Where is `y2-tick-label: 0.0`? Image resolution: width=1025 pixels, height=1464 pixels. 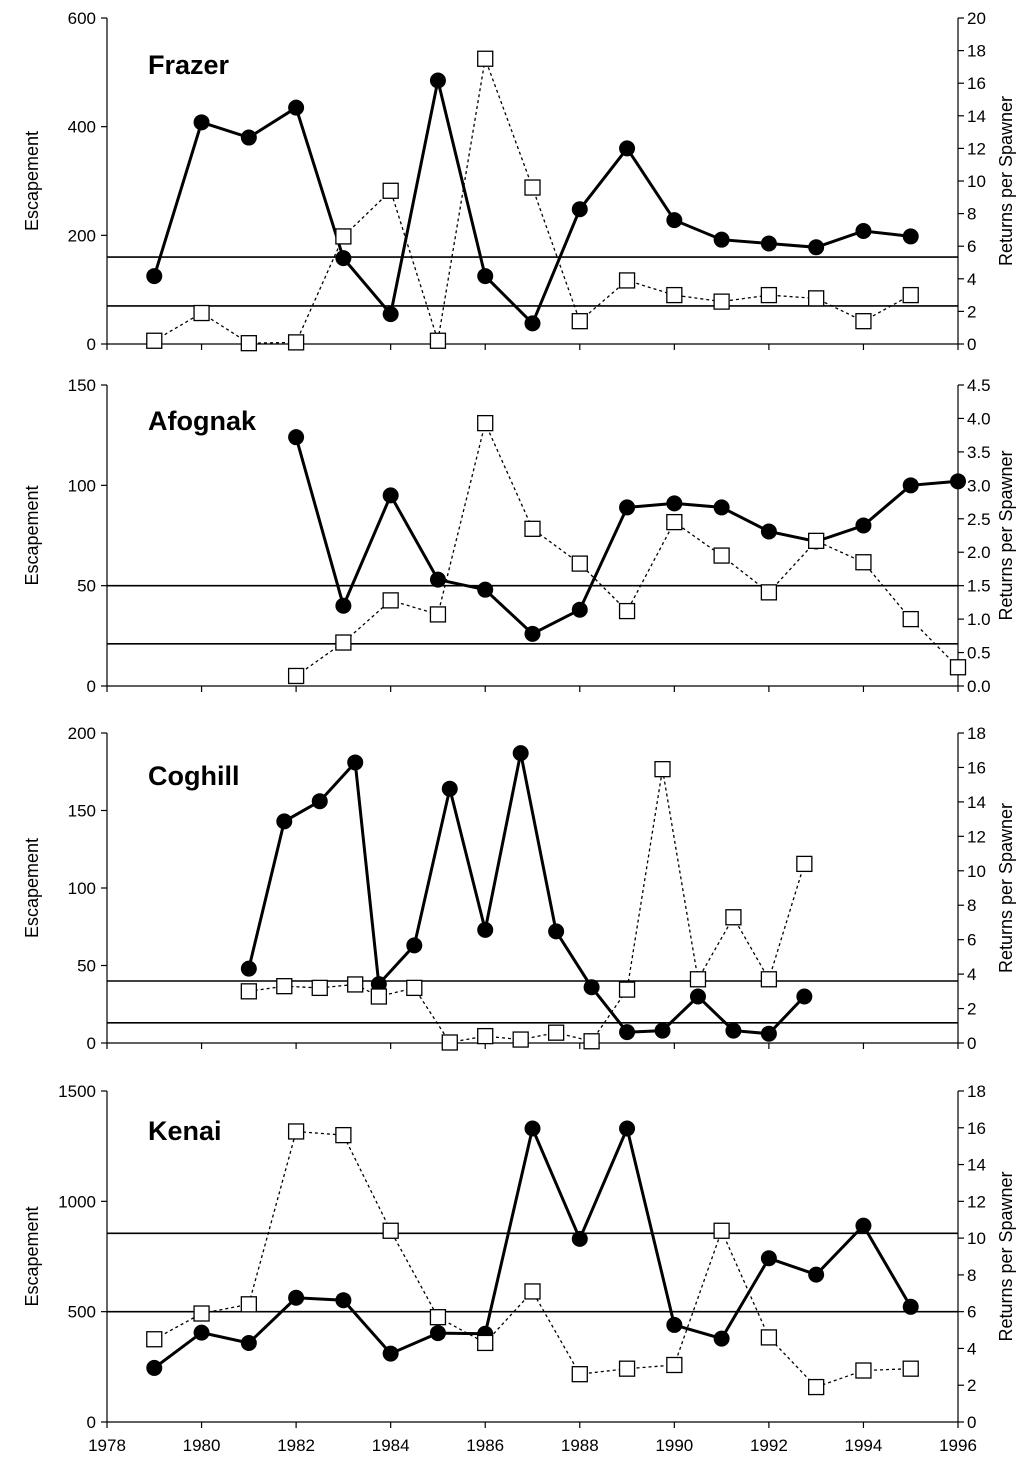
y2-tick-label: 0.0 is located at coordinates (979, 686).